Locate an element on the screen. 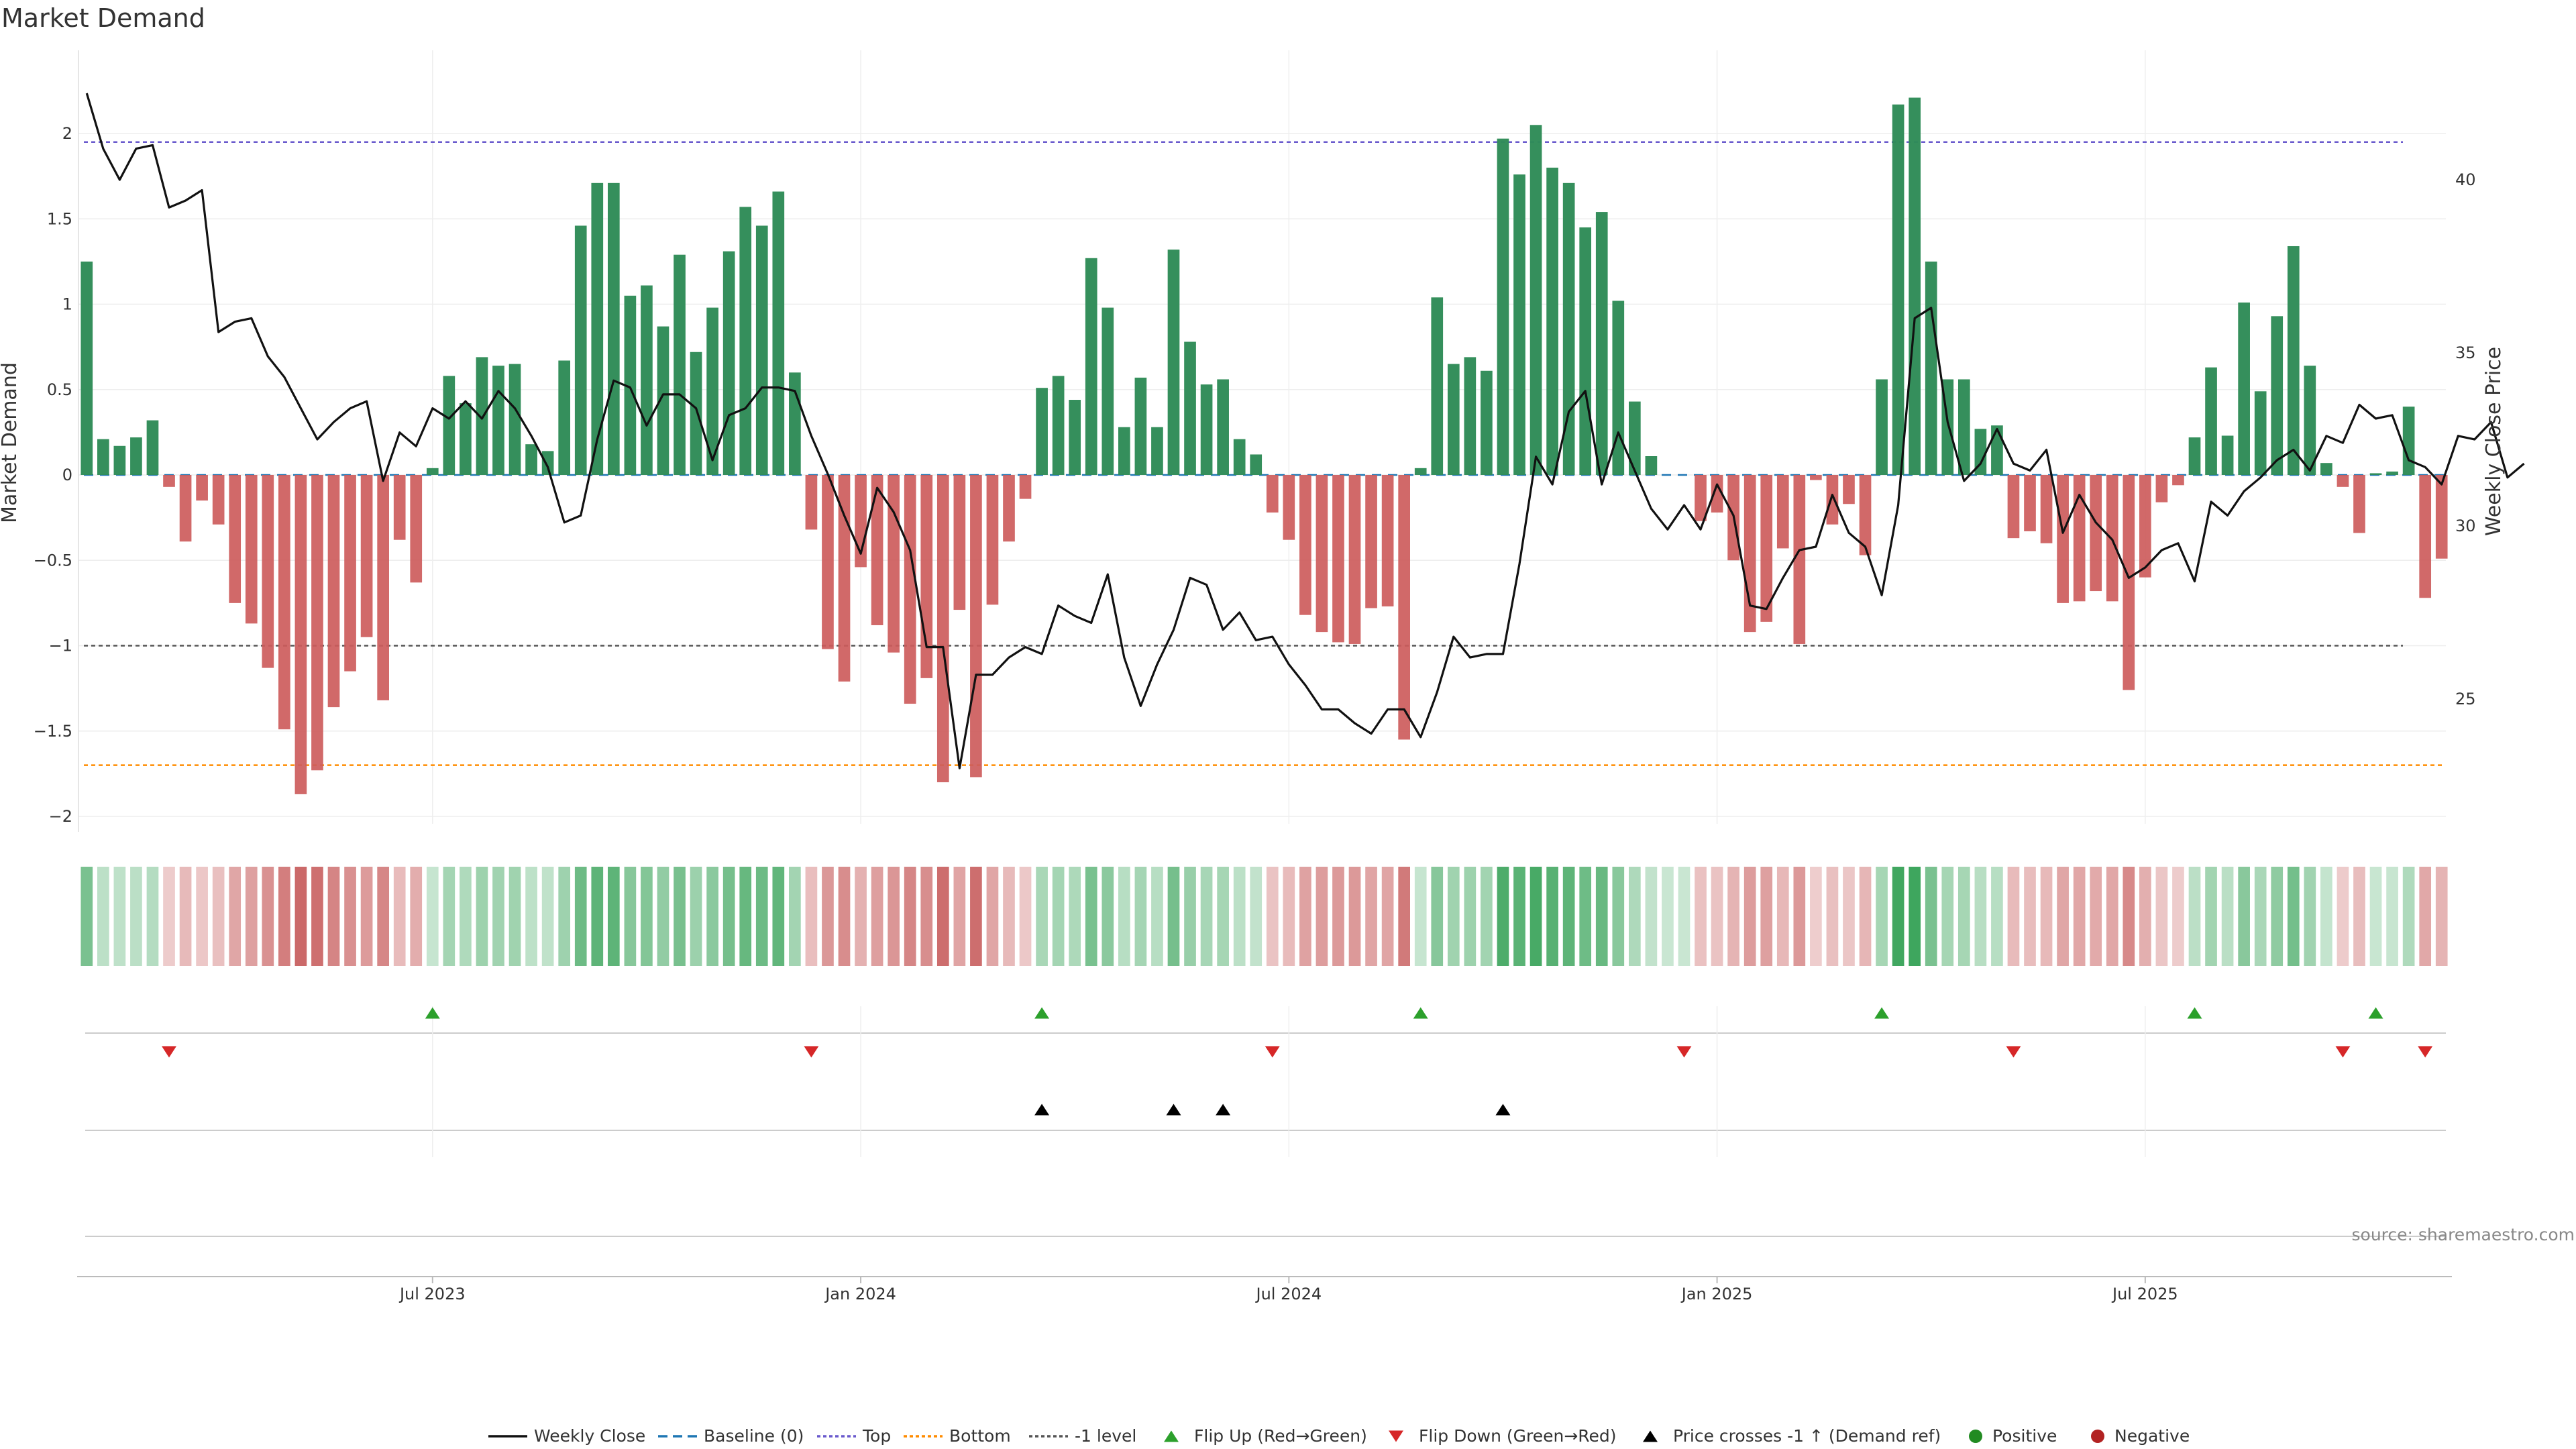 Image resolution: width=2576 pixels, height=1449 pixels. demand-heat-strip is located at coordinates (1264, 916).